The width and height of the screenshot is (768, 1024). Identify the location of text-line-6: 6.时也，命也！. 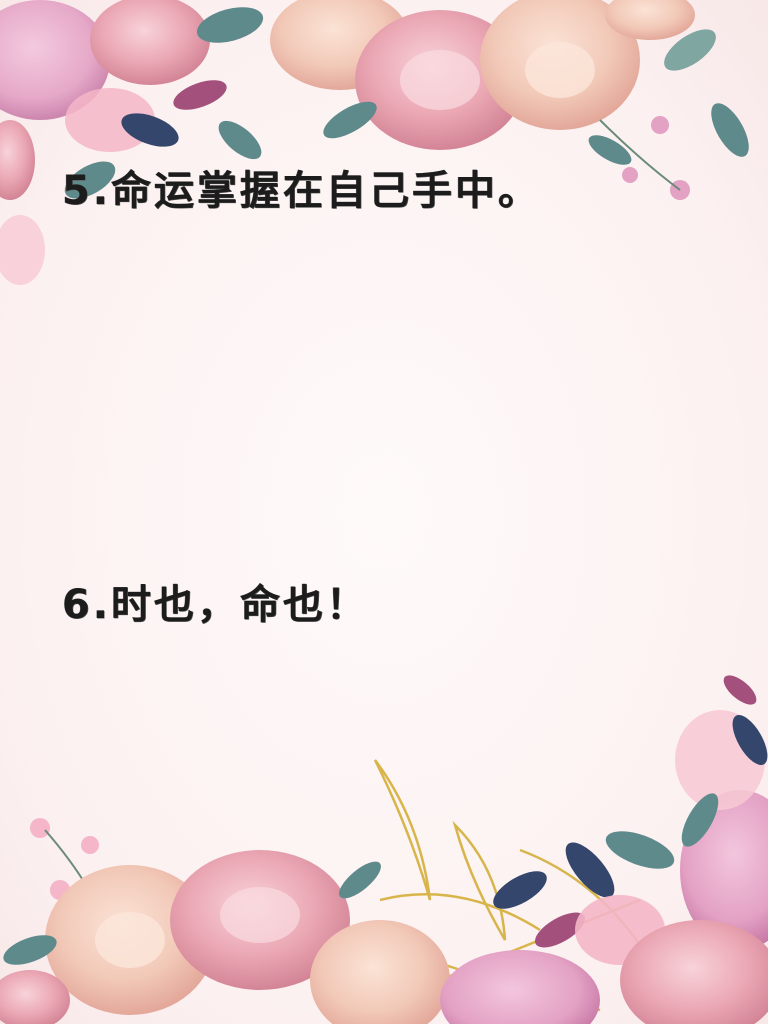
(216, 605).